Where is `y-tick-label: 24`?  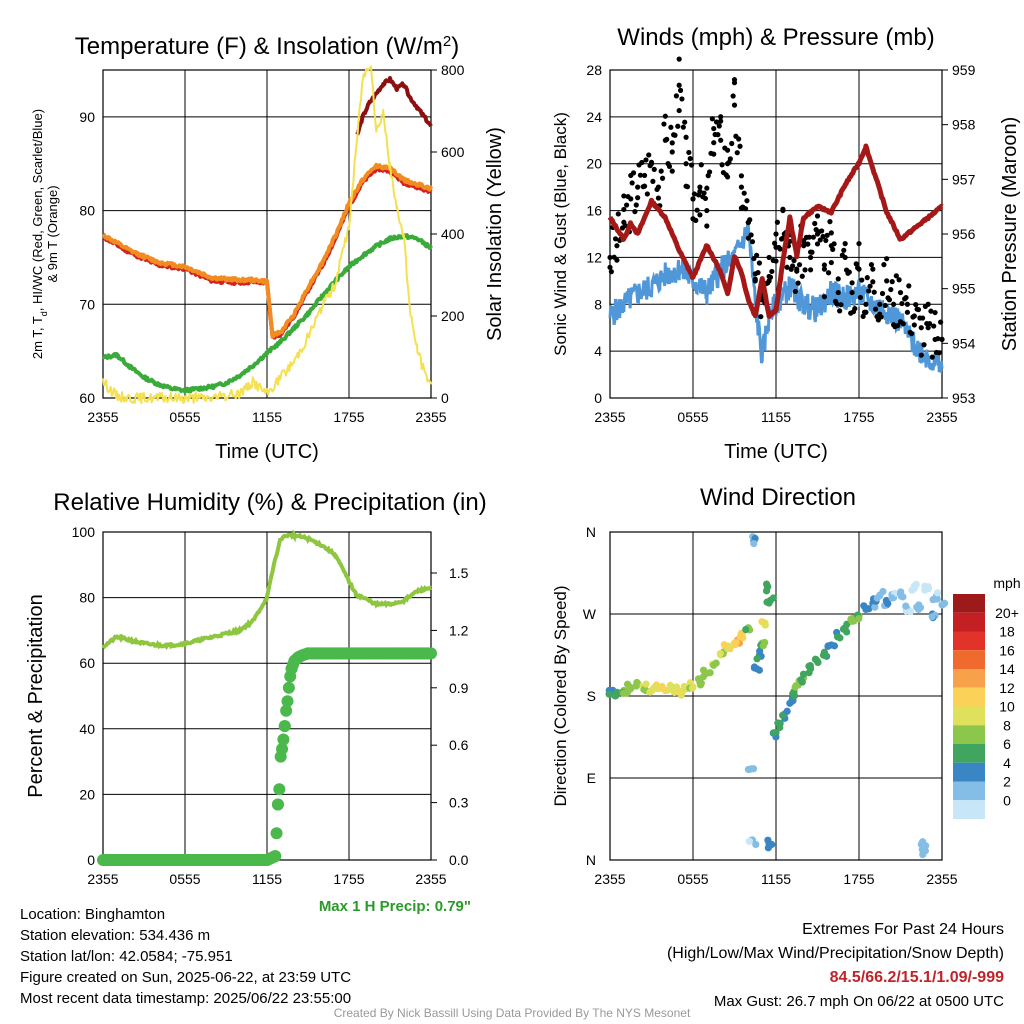 y-tick-label: 24 is located at coordinates (594, 117).